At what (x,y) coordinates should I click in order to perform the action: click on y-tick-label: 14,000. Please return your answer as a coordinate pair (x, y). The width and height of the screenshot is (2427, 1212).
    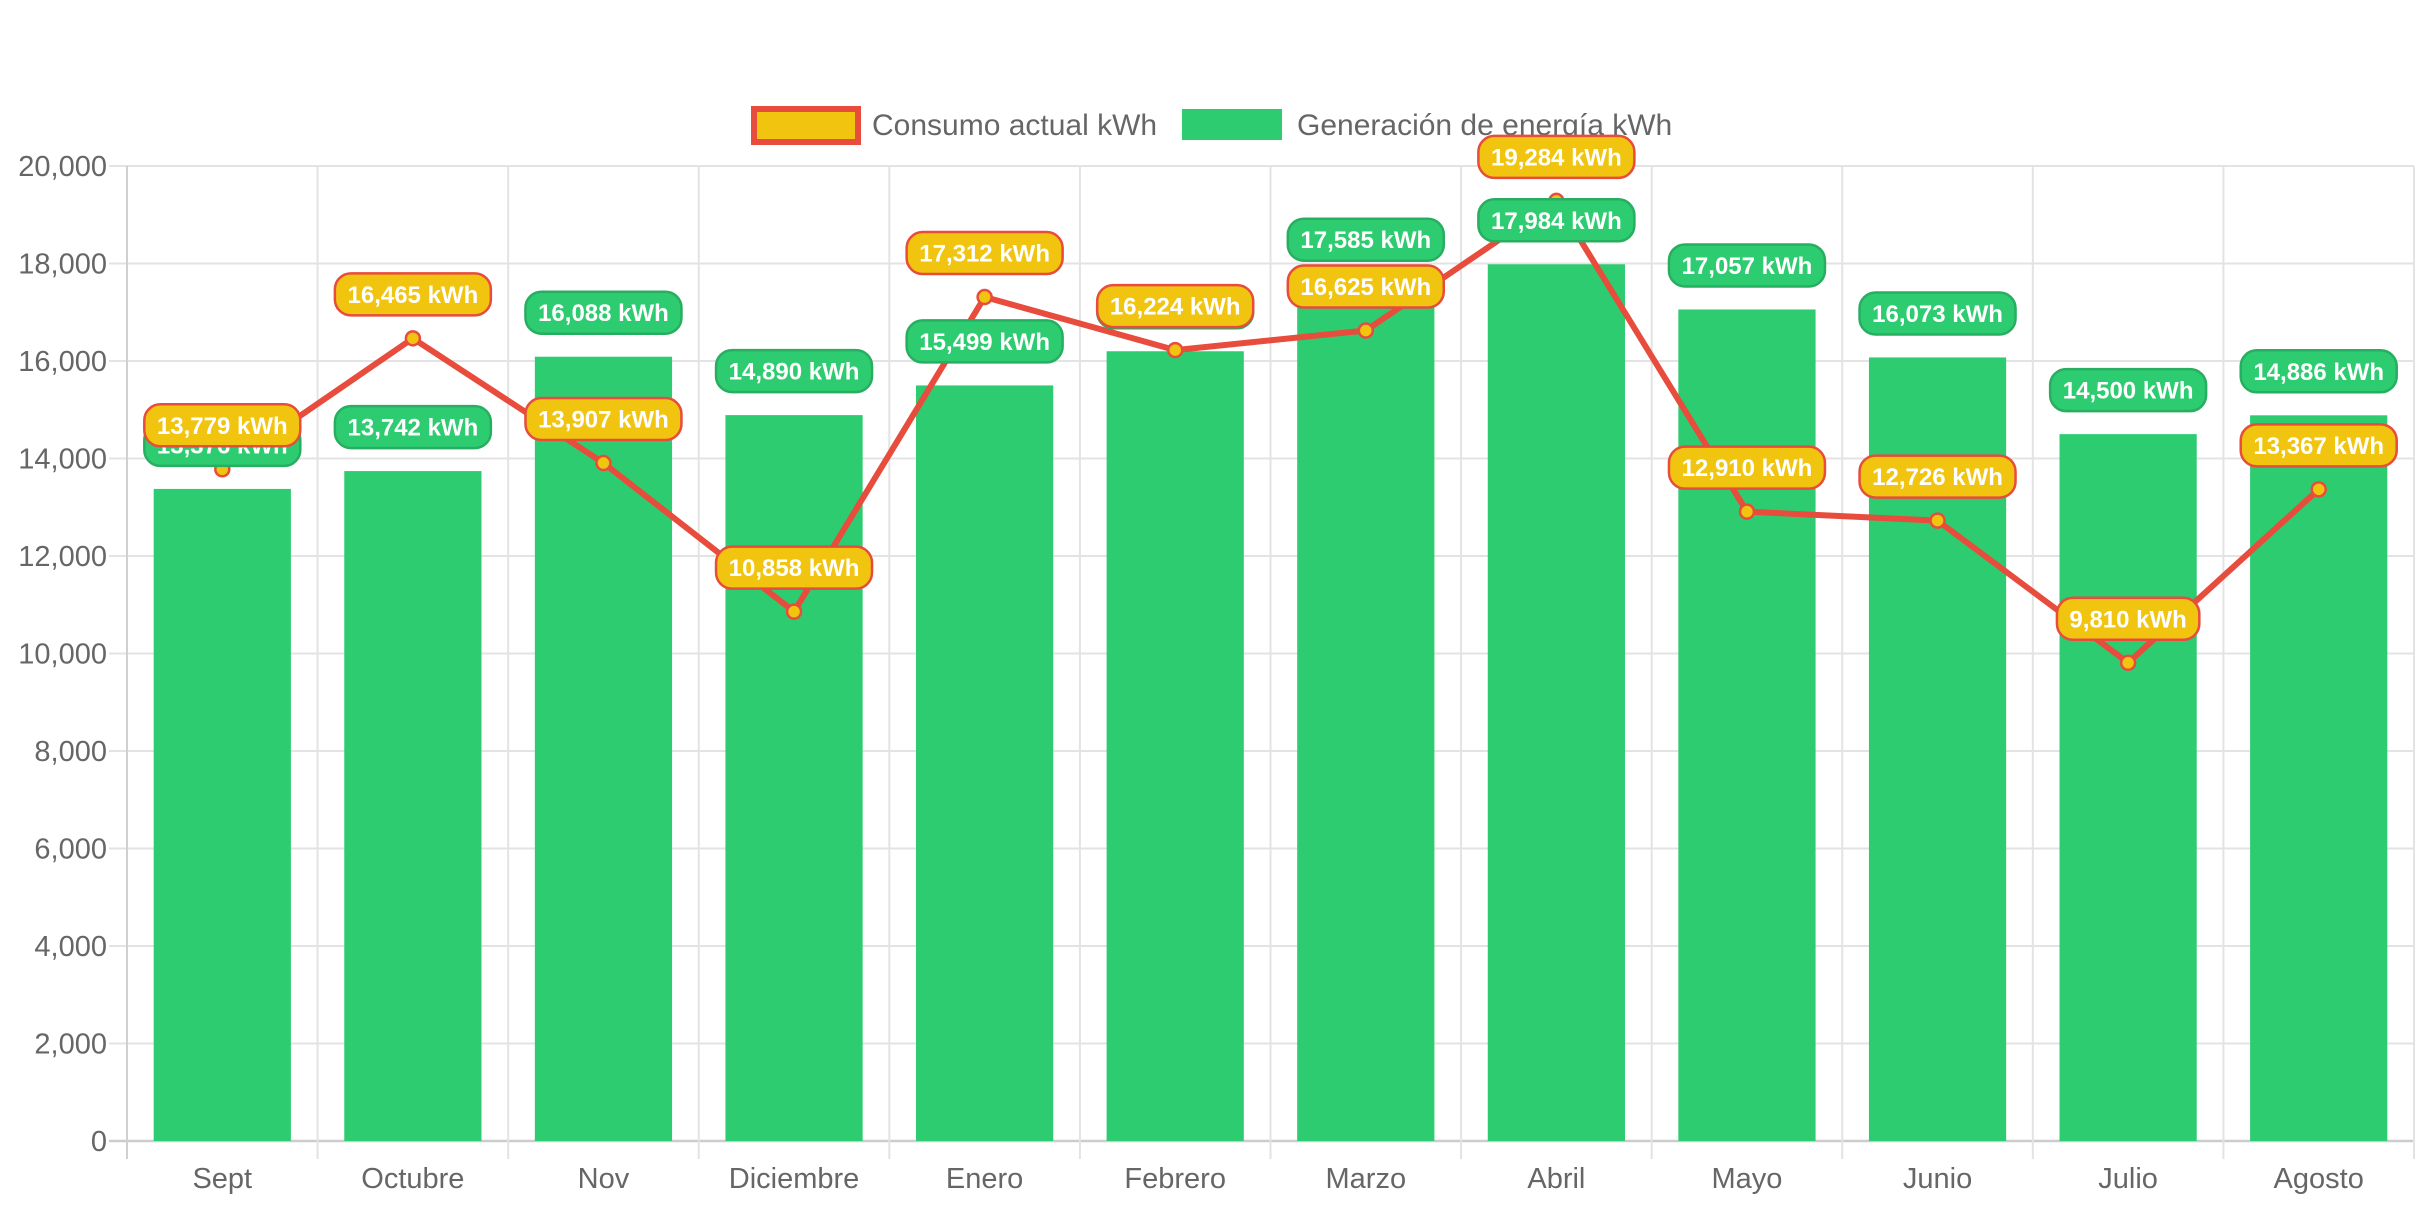
    Looking at the image, I should click on (62, 460).